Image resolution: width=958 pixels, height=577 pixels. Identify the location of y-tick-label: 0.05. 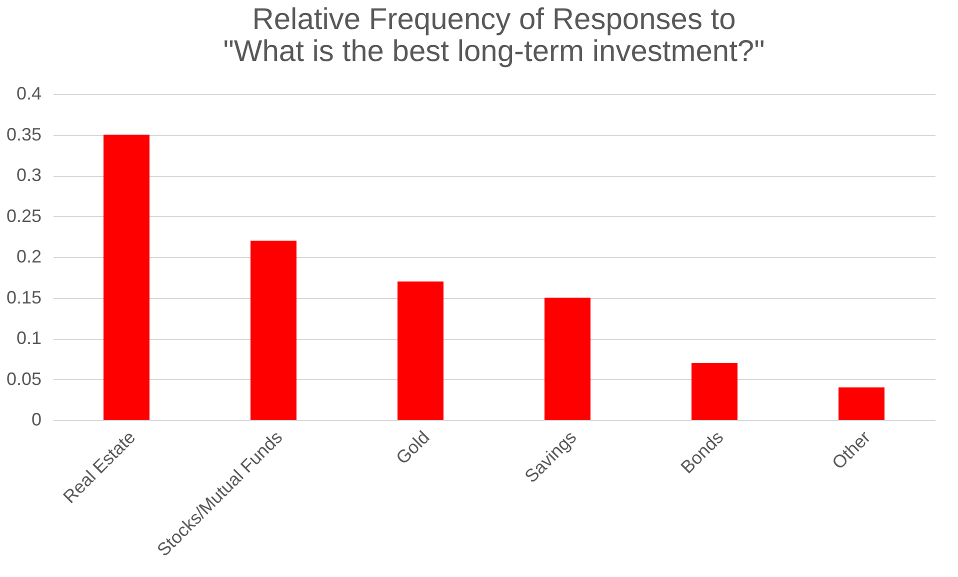
(24, 378).